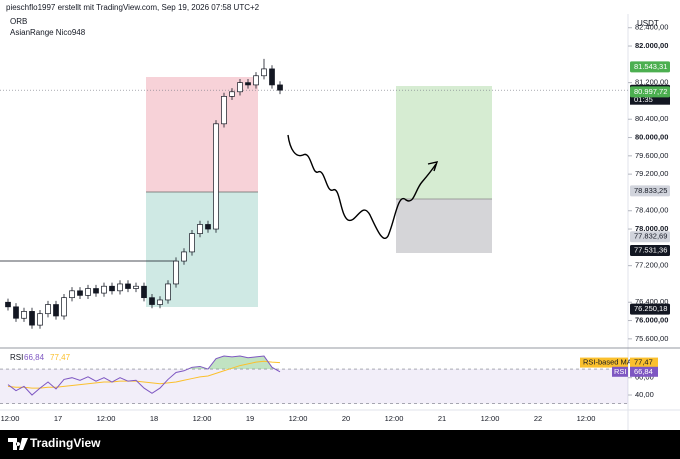 This screenshot has width=680, height=459. What do you see at coordinates (65, 443) in the screenshot?
I see `brand: TradingView` at bounding box center [65, 443].